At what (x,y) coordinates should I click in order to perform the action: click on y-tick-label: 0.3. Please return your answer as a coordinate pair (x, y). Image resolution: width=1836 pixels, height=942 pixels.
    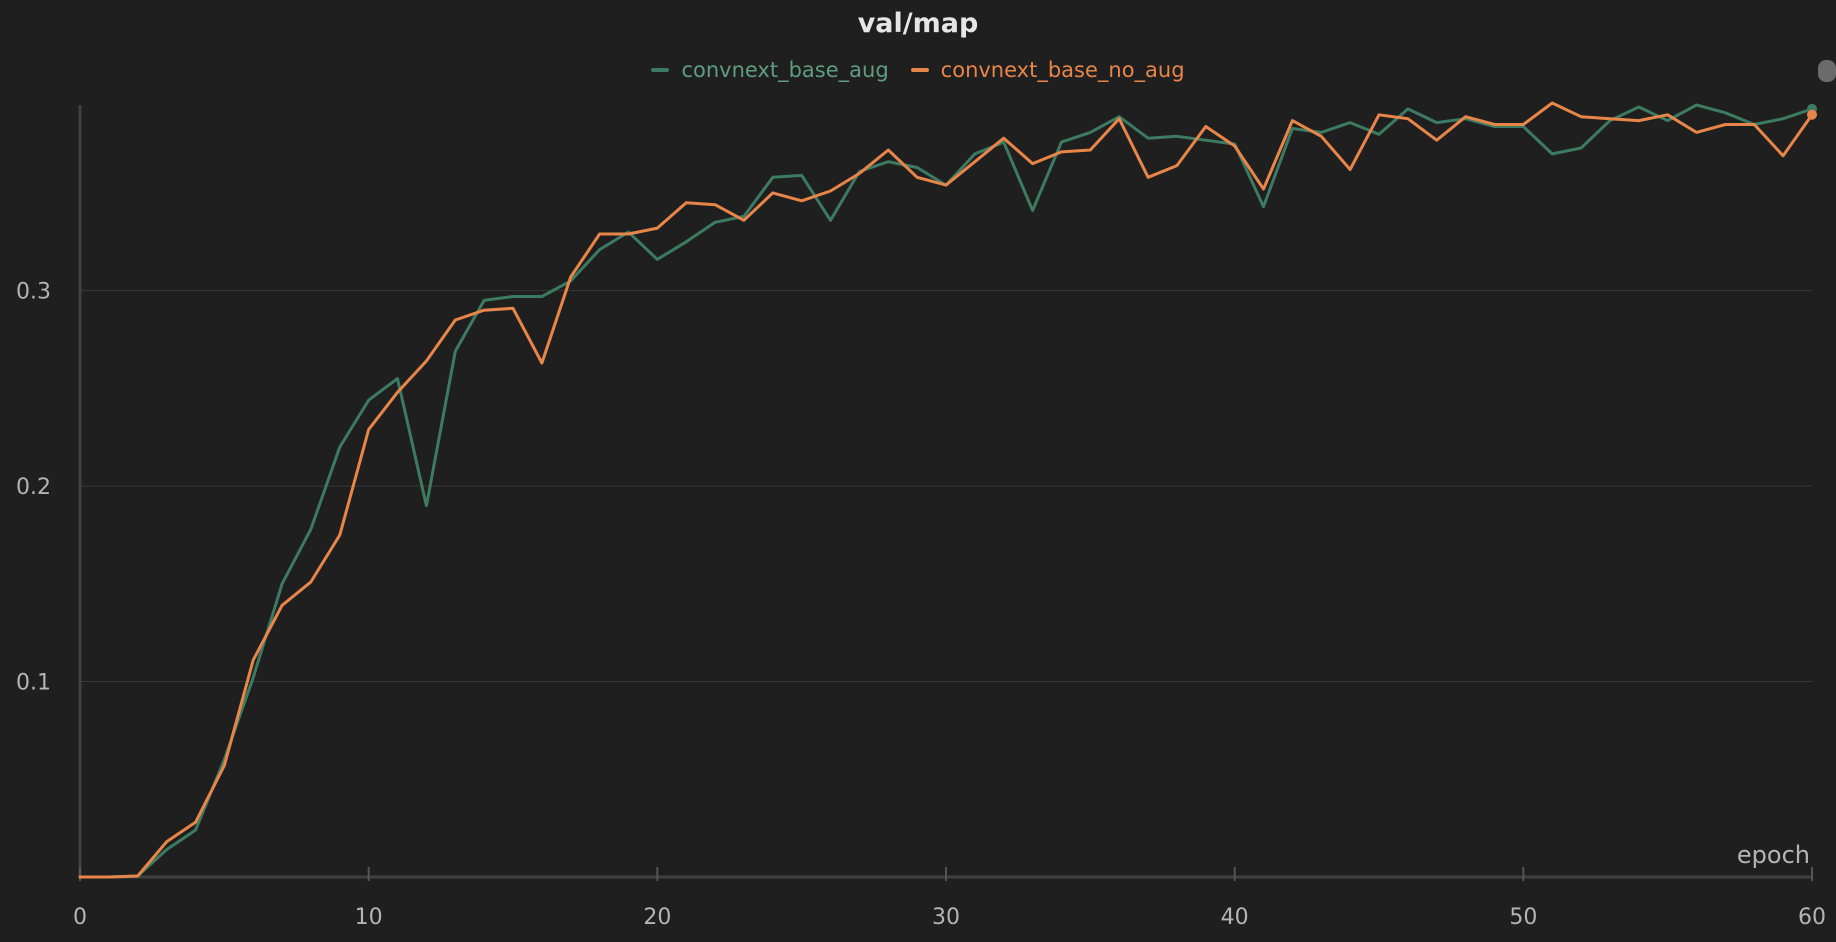
    Looking at the image, I should click on (33, 292).